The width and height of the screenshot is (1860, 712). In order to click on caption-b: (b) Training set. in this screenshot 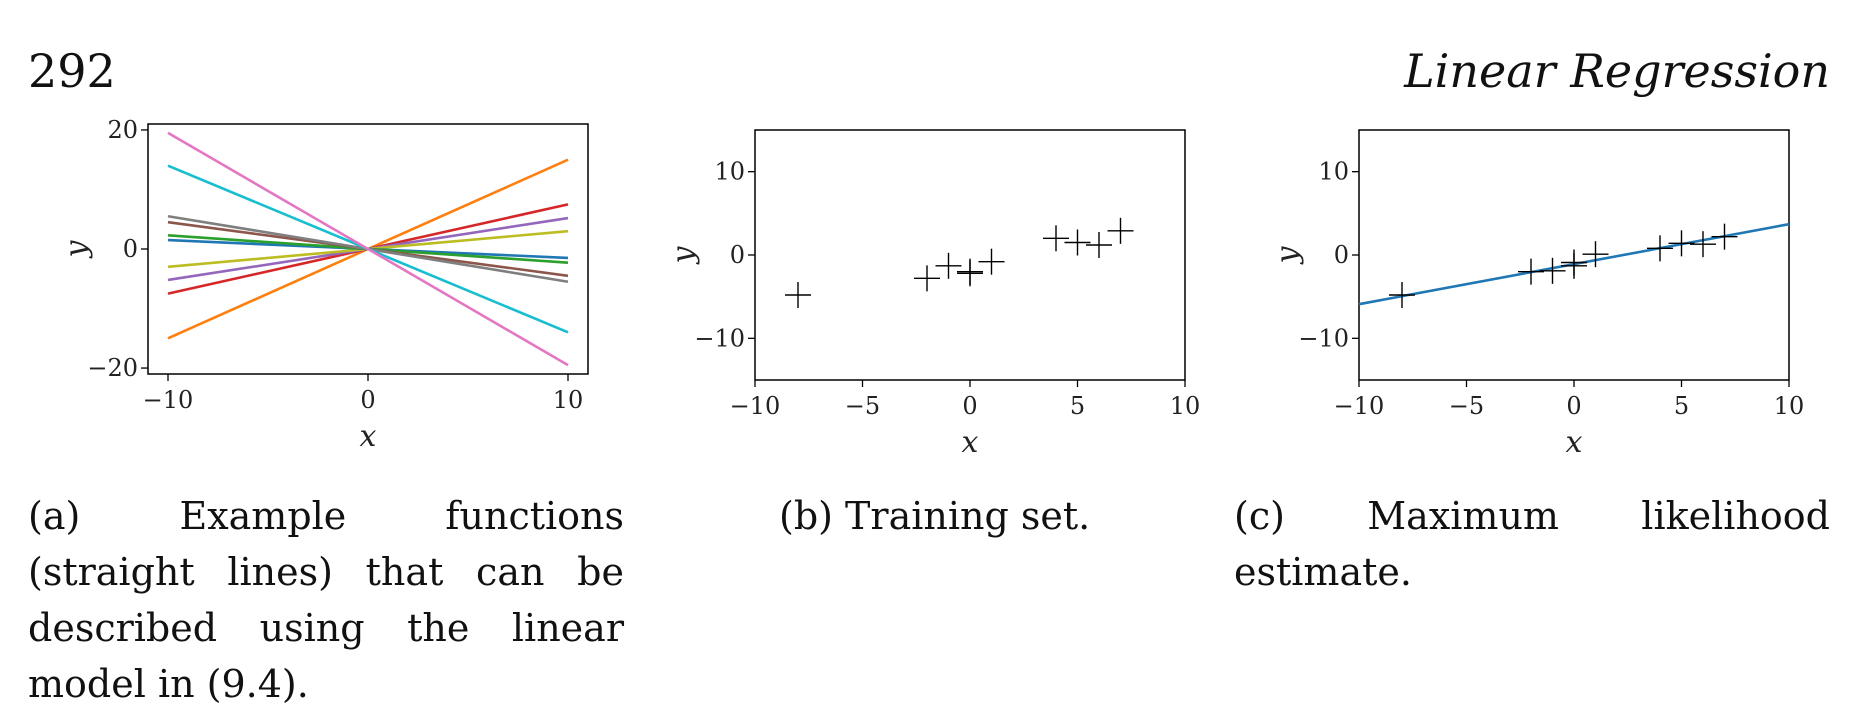, I will do `click(935, 516)`.